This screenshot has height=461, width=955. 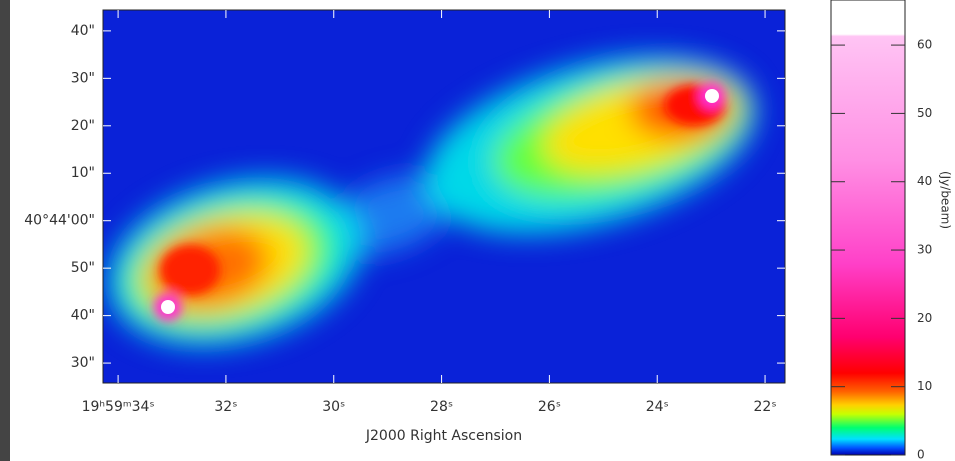 I want to click on x-tick-label: 26ˢ, so click(x=549, y=407).